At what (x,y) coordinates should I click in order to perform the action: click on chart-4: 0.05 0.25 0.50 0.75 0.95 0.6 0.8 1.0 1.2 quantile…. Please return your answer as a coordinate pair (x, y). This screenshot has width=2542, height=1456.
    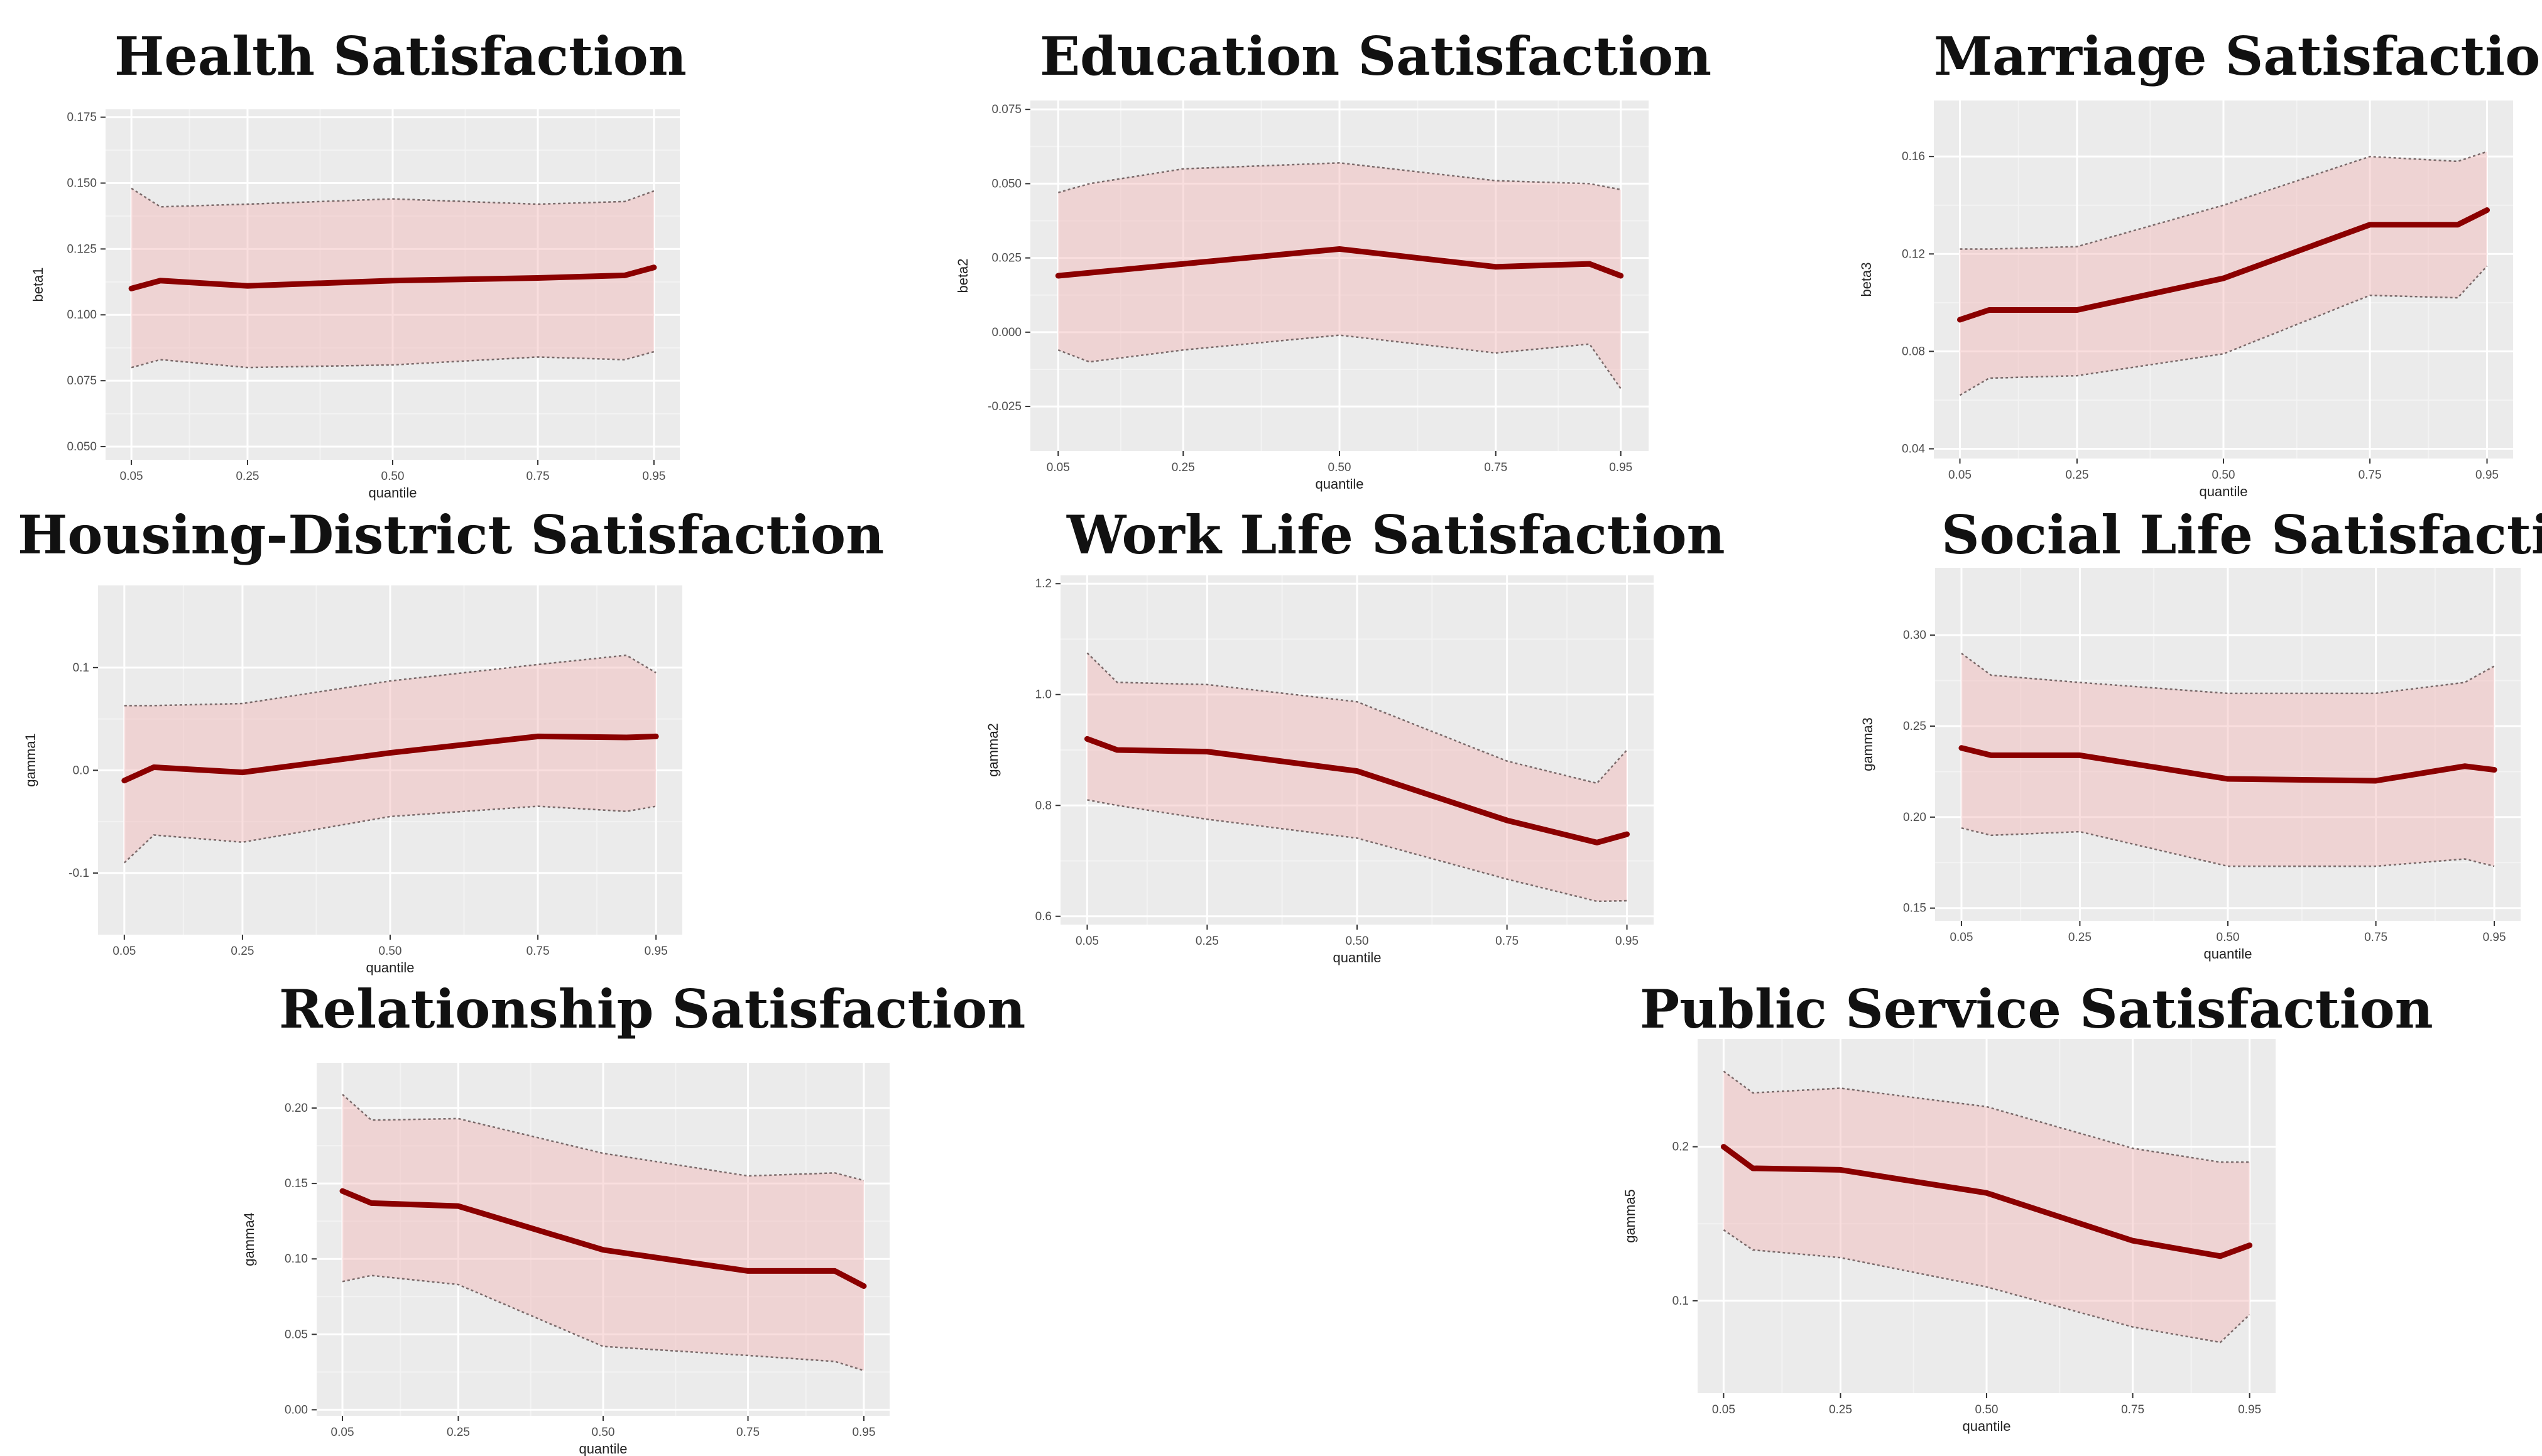
    Looking at the image, I should click on (1319, 770).